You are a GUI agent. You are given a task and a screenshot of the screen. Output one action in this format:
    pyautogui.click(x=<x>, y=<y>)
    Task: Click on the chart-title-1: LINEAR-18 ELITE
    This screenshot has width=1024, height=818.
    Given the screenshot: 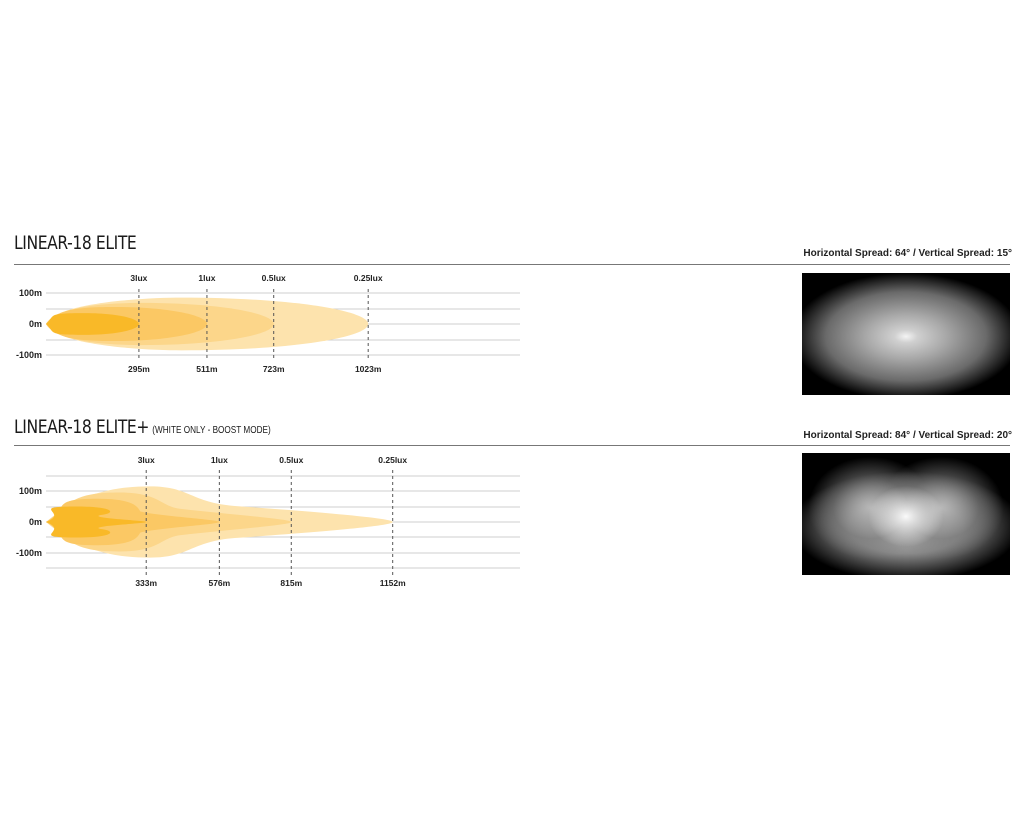 What is the action you would take?
    pyautogui.click(x=75, y=243)
    